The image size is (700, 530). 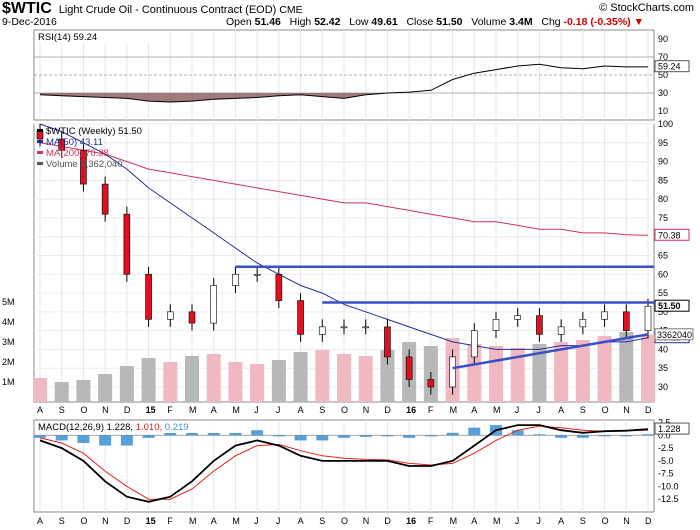 What do you see at coordinates (663, 162) in the screenshot?
I see `price-tick-label: 90` at bounding box center [663, 162].